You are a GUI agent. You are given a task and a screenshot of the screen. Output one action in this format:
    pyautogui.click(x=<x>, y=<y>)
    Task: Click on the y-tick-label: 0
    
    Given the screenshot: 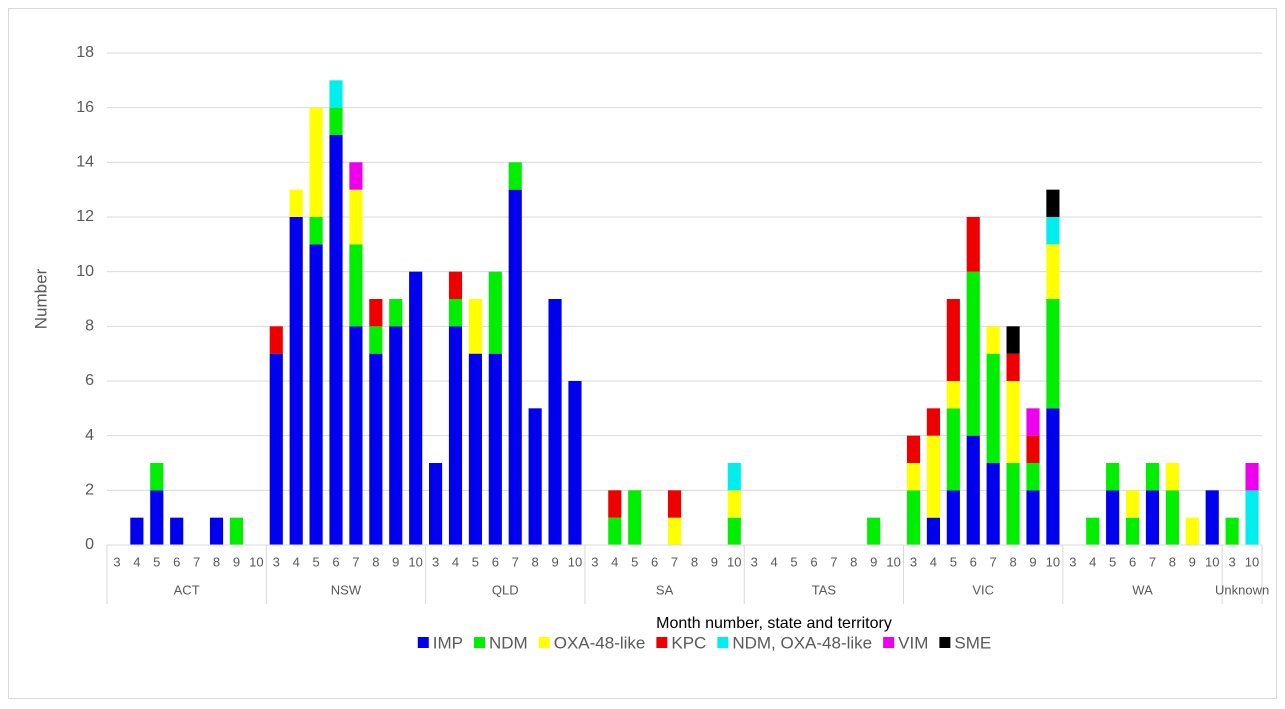 What is the action you would take?
    pyautogui.click(x=89, y=544)
    